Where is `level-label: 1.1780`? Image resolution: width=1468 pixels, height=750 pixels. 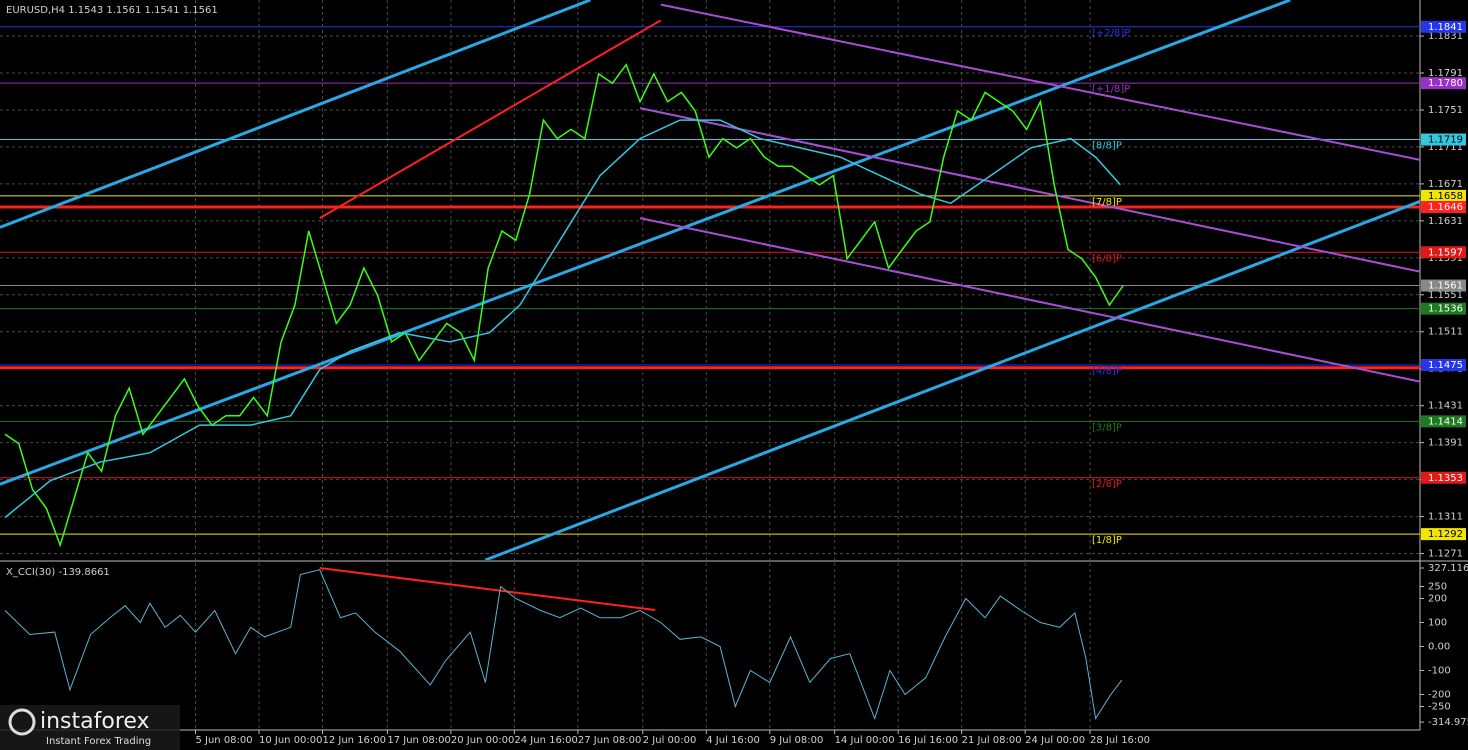 level-label: 1.1780 is located at coordinates (1445, 83).